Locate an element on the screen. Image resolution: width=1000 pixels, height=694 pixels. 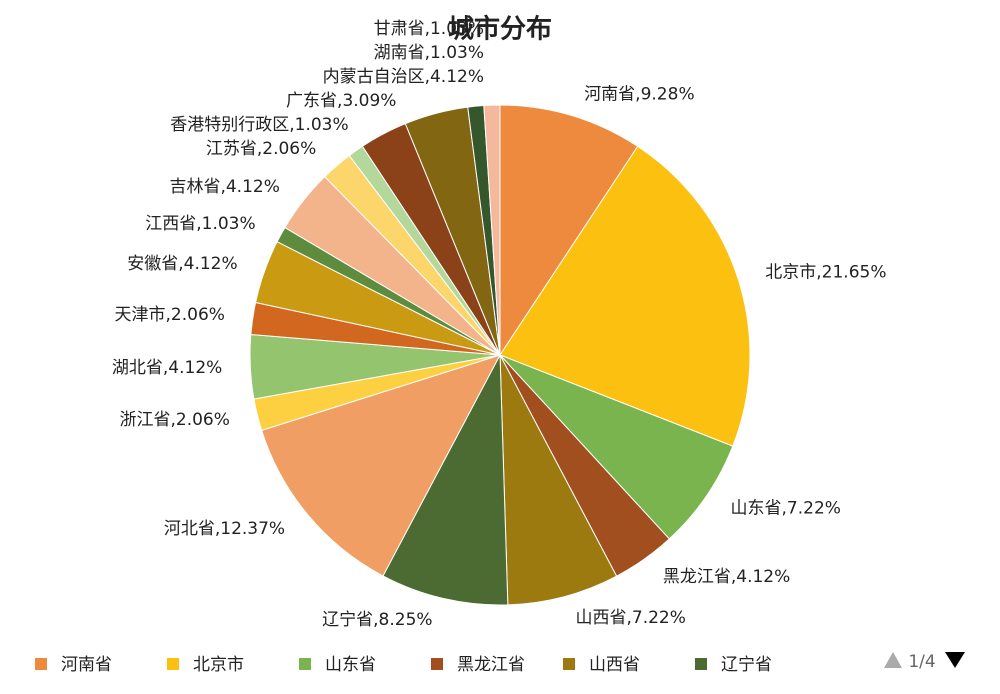
legend-prev is located at coordinates (893, 660).